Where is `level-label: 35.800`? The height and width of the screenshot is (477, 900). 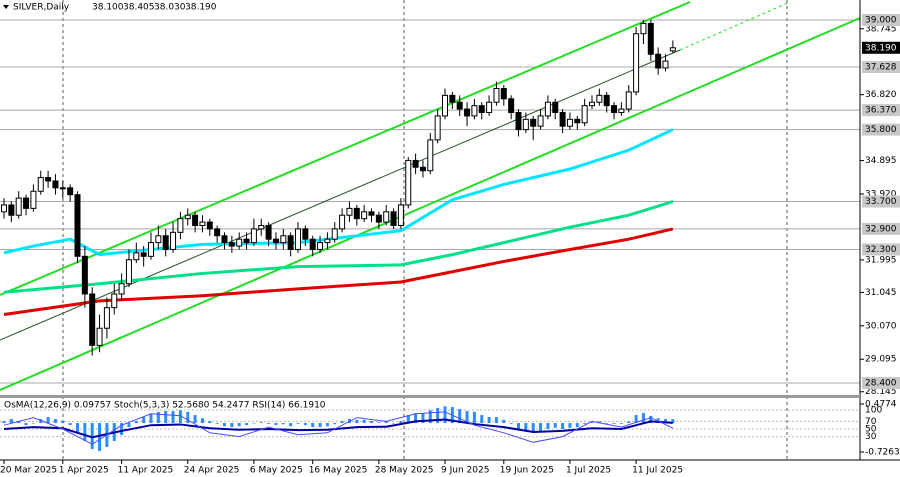
level-label: 35.800 is located at coordinates (881, 130).